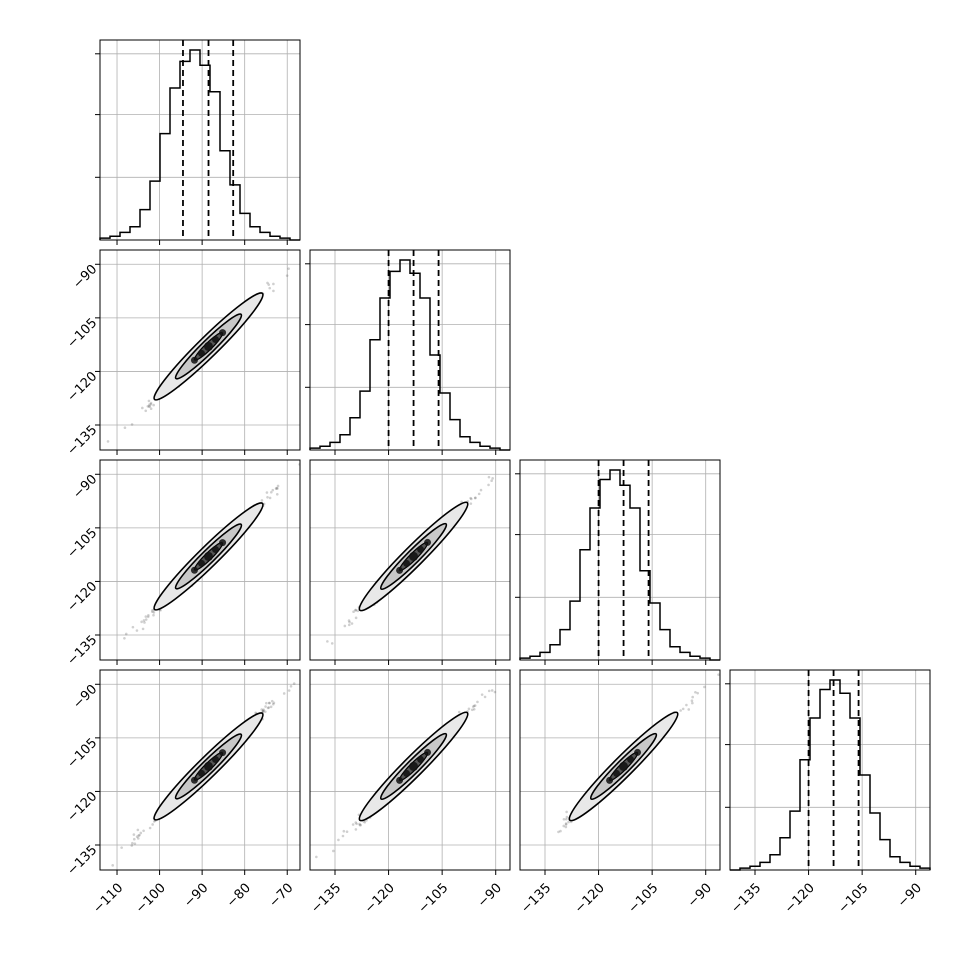 The height and width of the screenshot is (970, 970). Describe the element at coordinates (82, 651) in the screenshot. I see `y-tick-label: −135` at that location.